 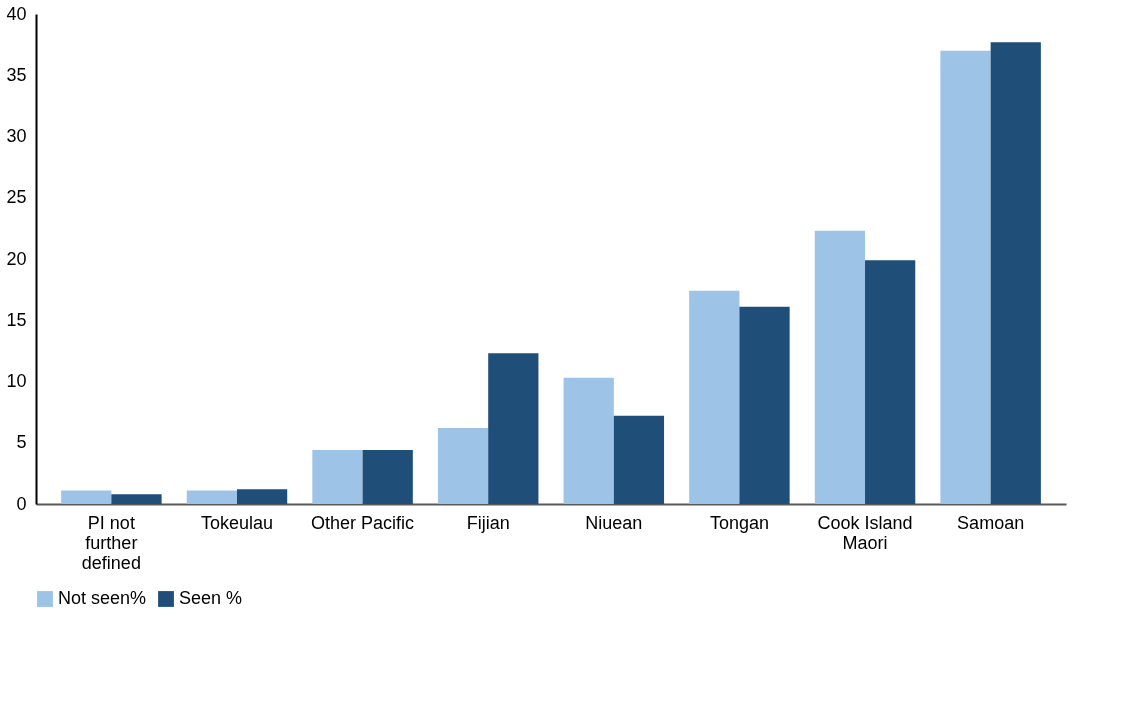 What do you see at coordinates (488, 522) in the screenshot?
I see `x-tick-label: Fijian` at bounding box center [488, 522].